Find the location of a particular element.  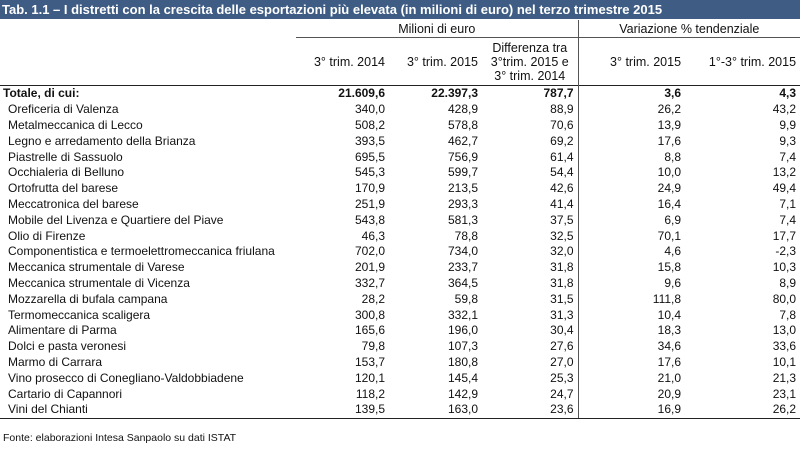

cell-2014: 695,5 is located at coordinates (369, 156).